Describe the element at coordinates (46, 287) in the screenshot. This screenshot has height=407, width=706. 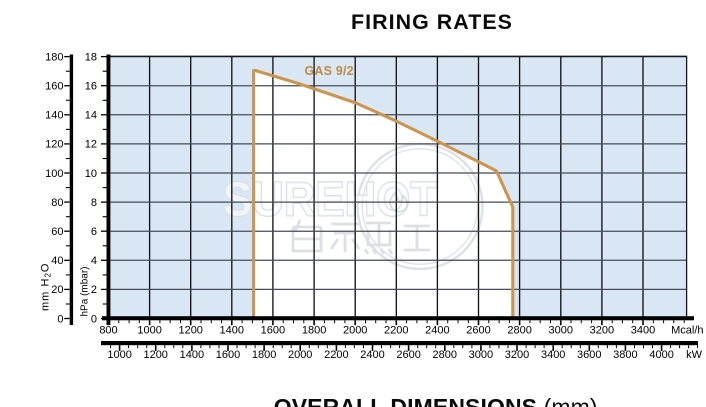
I see `svg-text: mm H2O` at that location.